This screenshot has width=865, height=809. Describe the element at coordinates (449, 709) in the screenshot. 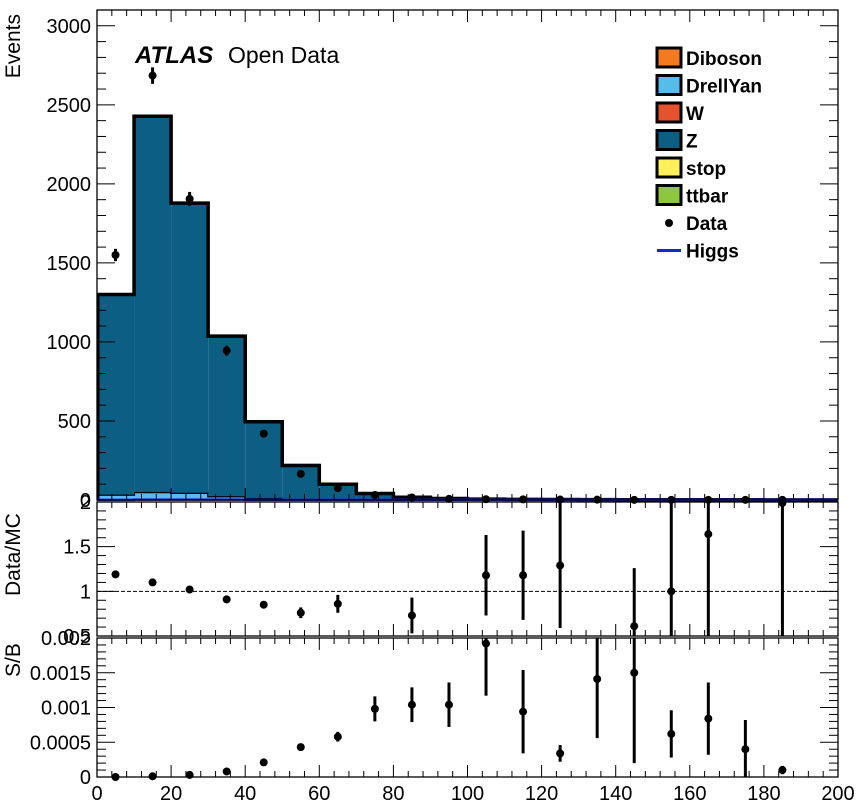

I see `sb-points` at that location.